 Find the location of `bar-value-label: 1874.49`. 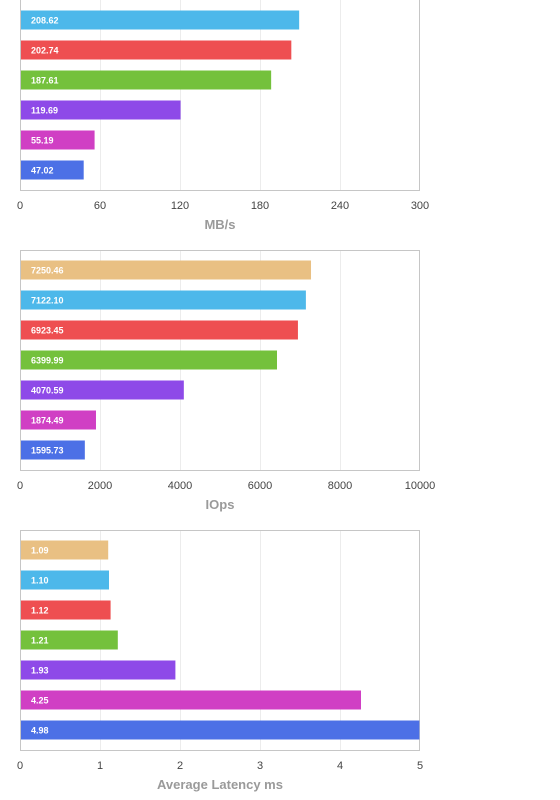

bar-value-label: 1874.49 is located at coordinates (47, 421).